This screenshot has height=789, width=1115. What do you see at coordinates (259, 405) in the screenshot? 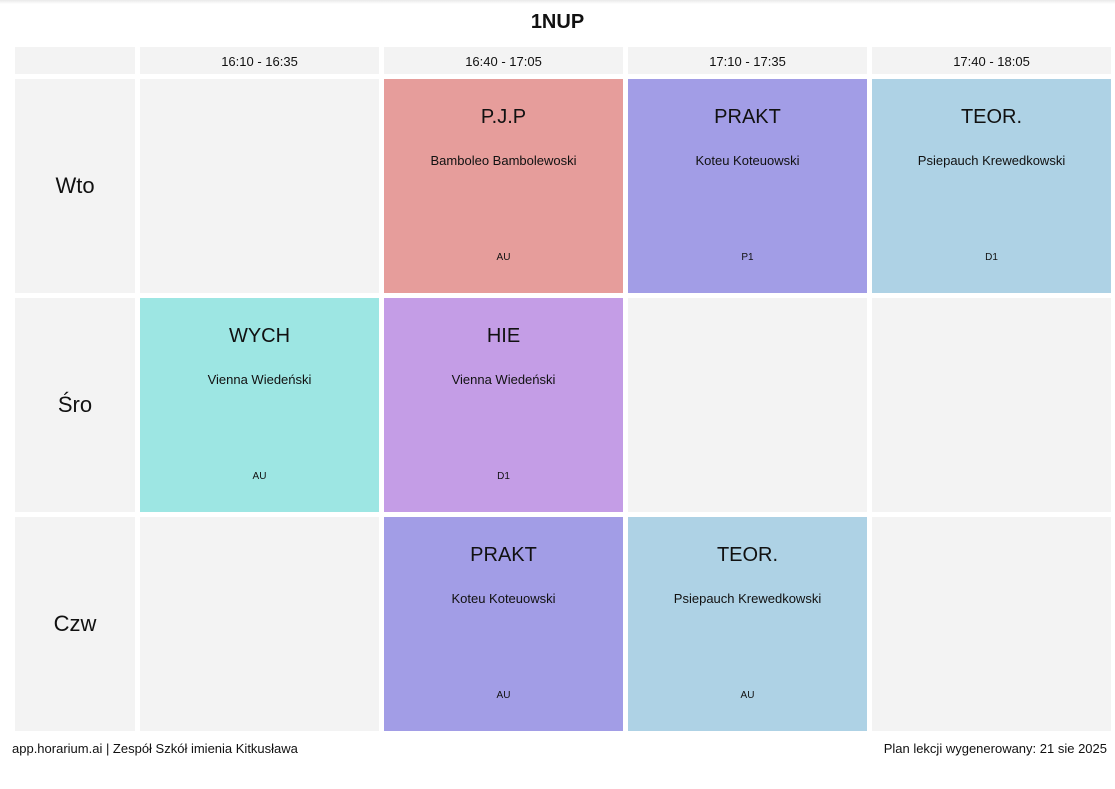
I see `lesson-card: WYCH Vienna Wiedeński AU` at bounding box center [259, 405].